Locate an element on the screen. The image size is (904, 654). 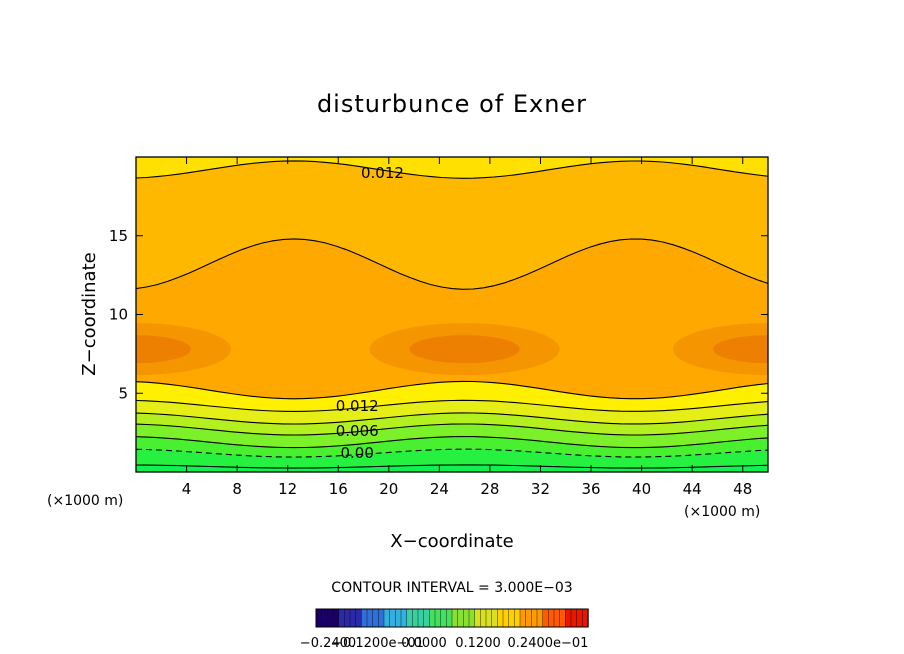
y-tick-label: 5 is located at coordinates (123, 393).